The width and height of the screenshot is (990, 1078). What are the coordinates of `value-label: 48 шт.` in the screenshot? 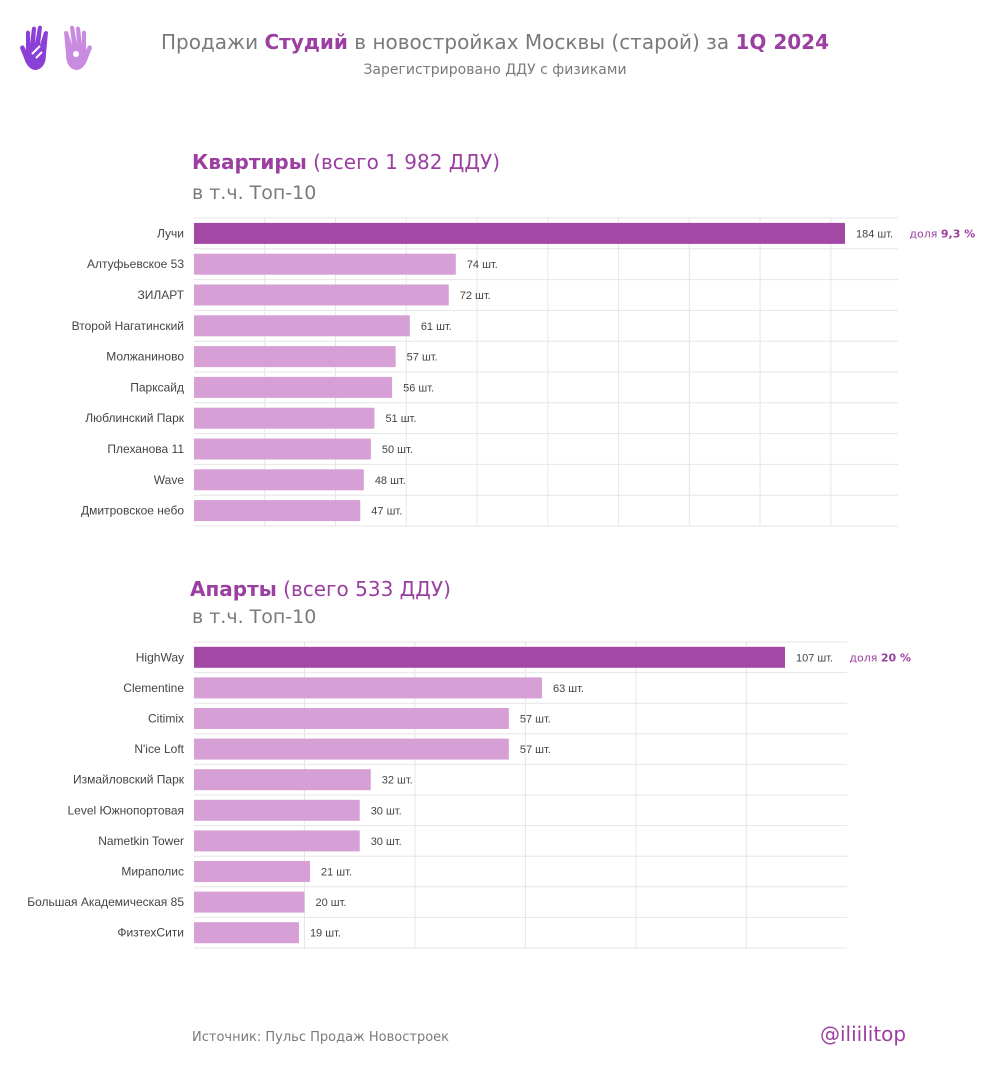 It's located at (390, 481).